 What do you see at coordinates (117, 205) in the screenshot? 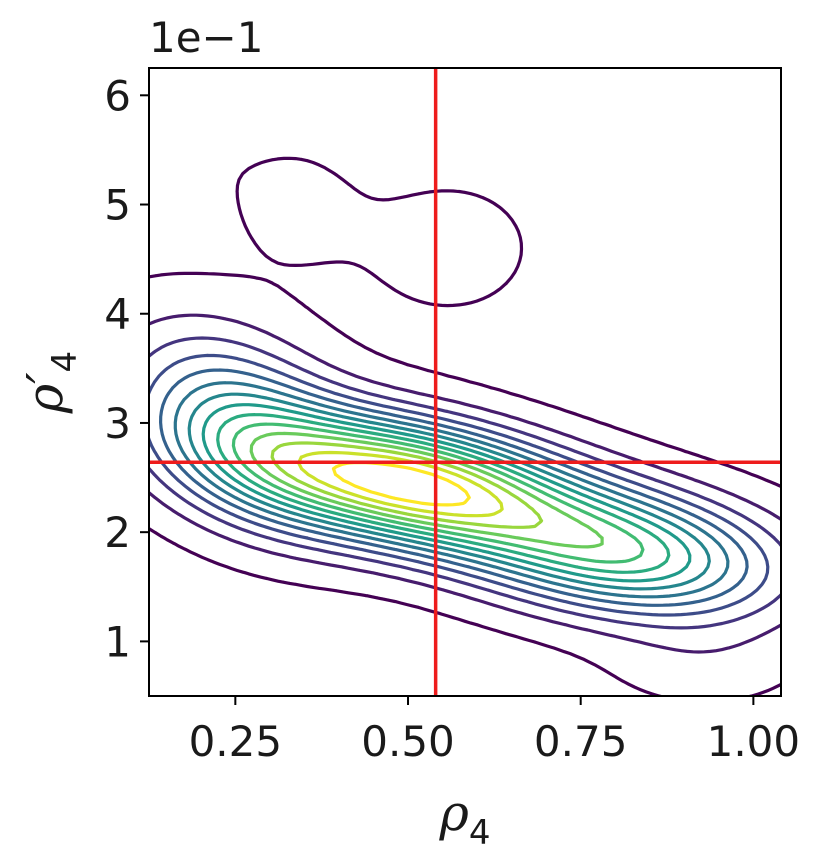
I see `y-tick-label: 5` at bounding box center [117, 205].